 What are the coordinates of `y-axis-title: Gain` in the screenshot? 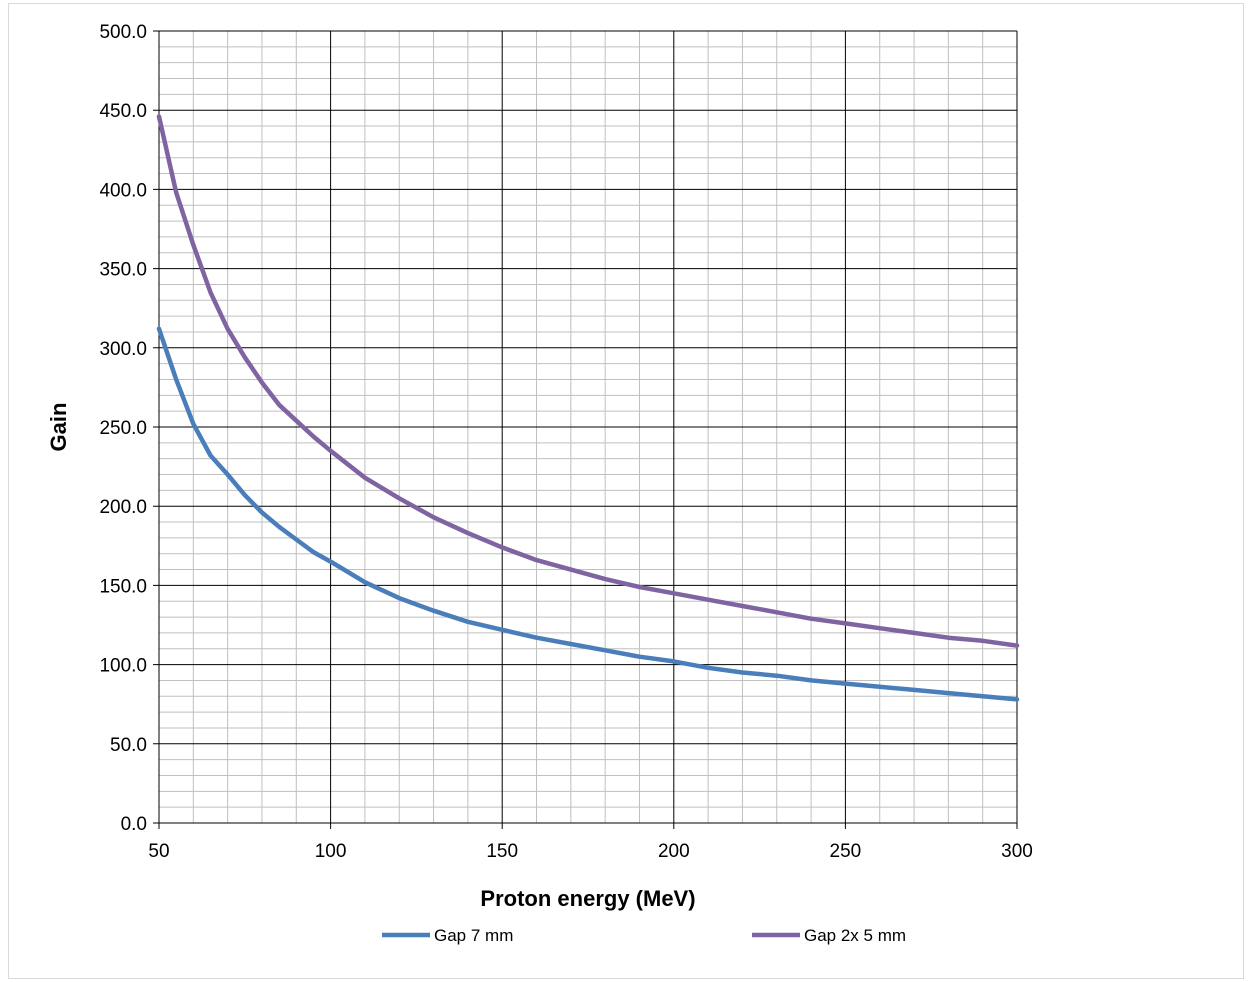 It's located at (58, 427).